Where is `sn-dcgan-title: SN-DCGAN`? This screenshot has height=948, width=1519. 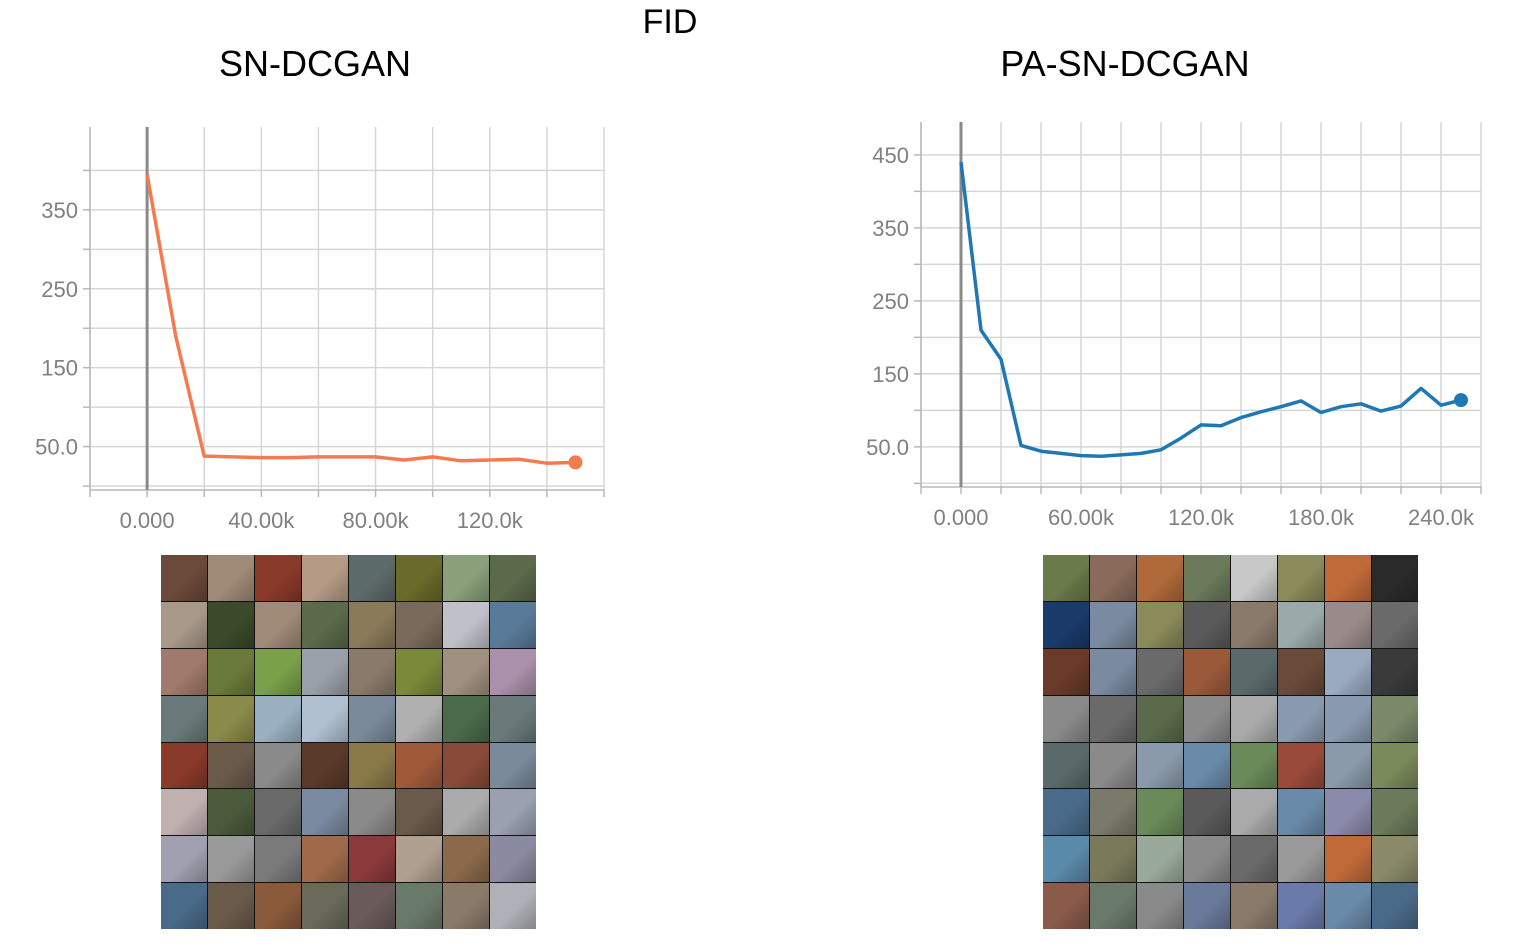 sn-dcgan-title: SN-DCGAN is located at coordinates (314, 63).